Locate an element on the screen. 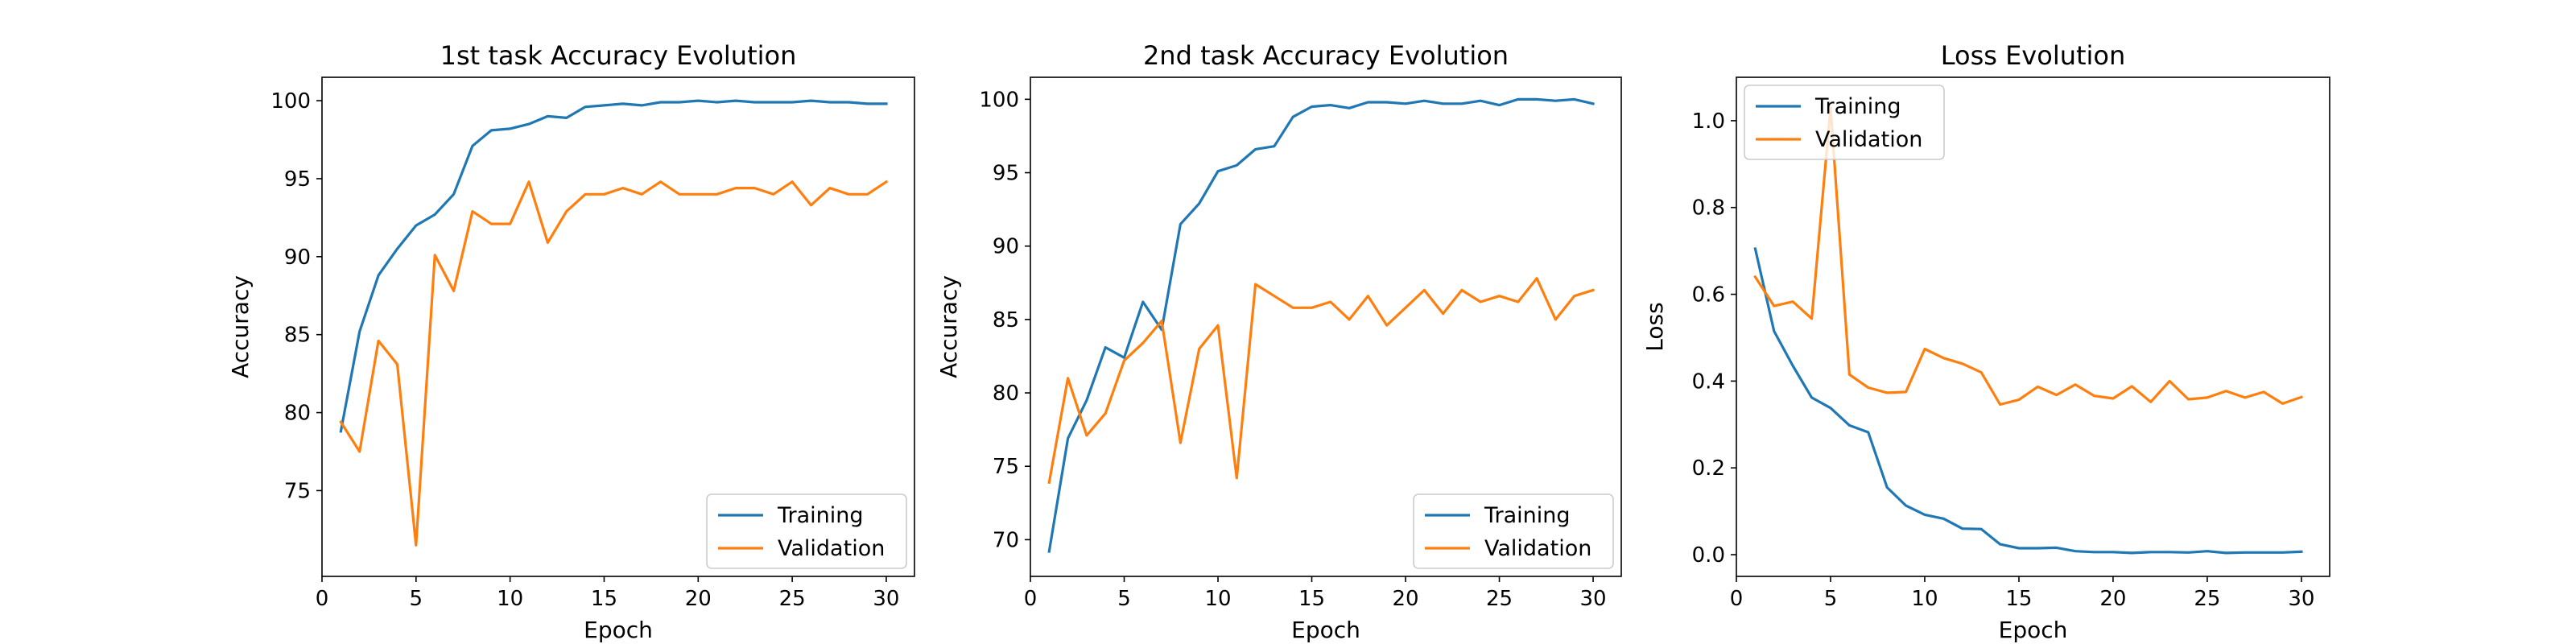  y-tick-label: 1.0 is located at coordinates (1708, 121).